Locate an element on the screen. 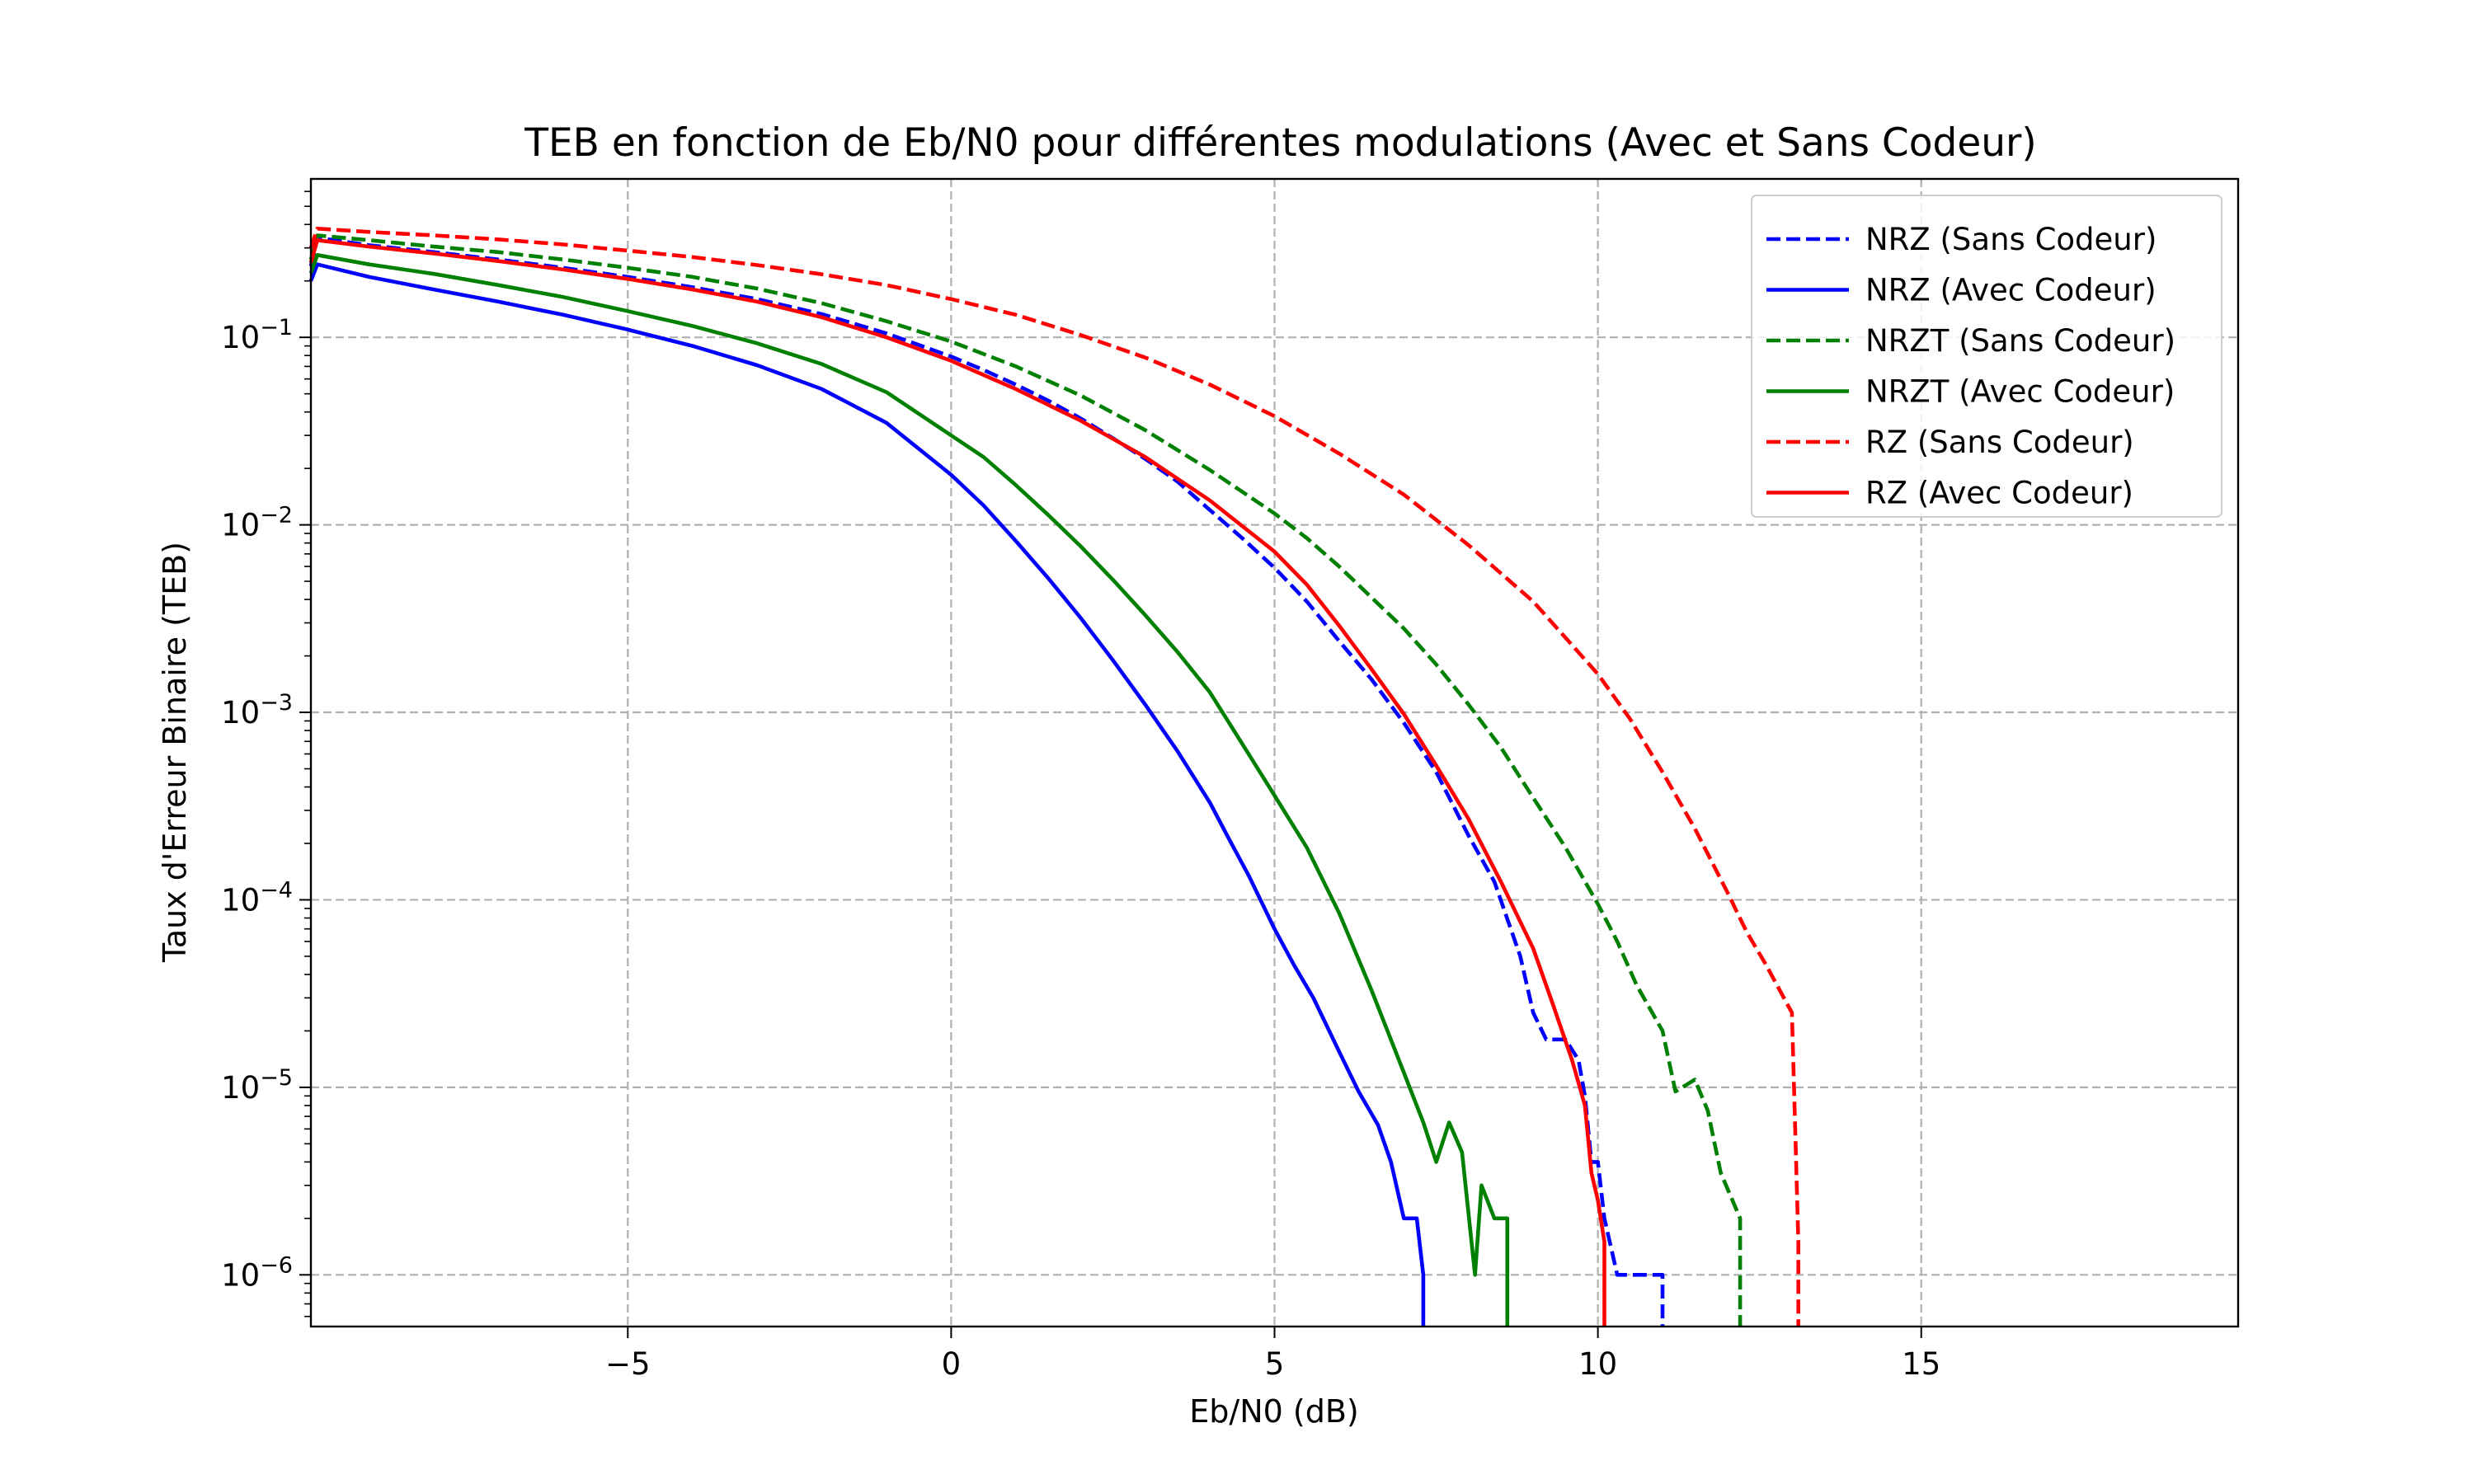  legend-item: RZ (Avec Codeur) is located at coordinates (1949, 493).